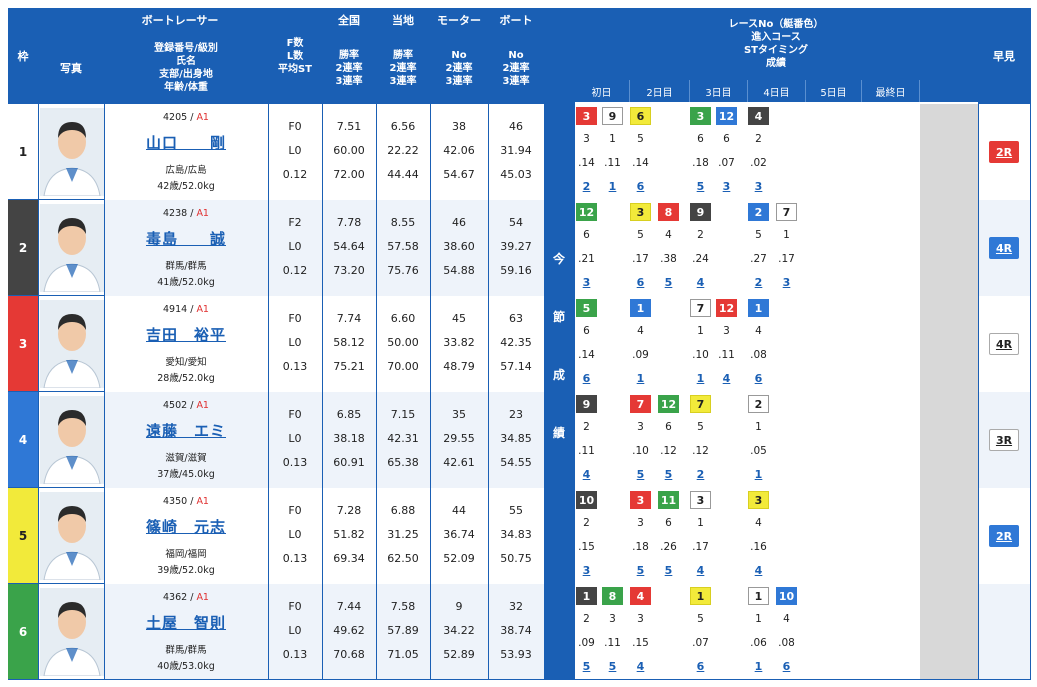  What do you see at coordinates (185, 335) in the screenshot?
I see `racer-name-link: 吉田 裕平` at bounding box center [185, 335].